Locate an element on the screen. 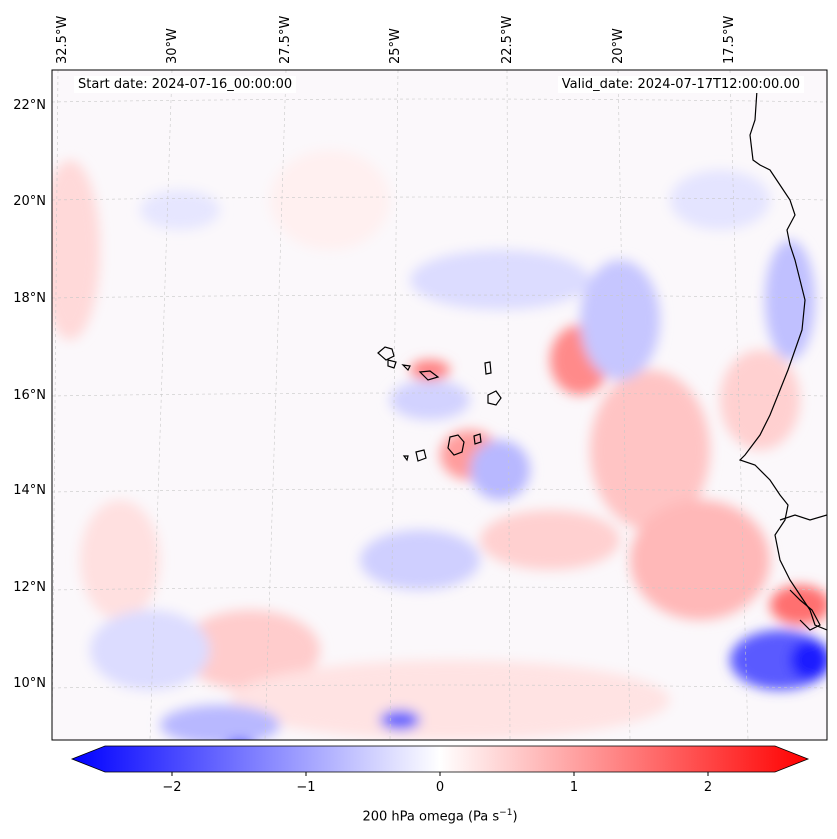 The width and height of the screenshot is (837, 839). lon-label: 25°W is located at coordinates (395, 46).